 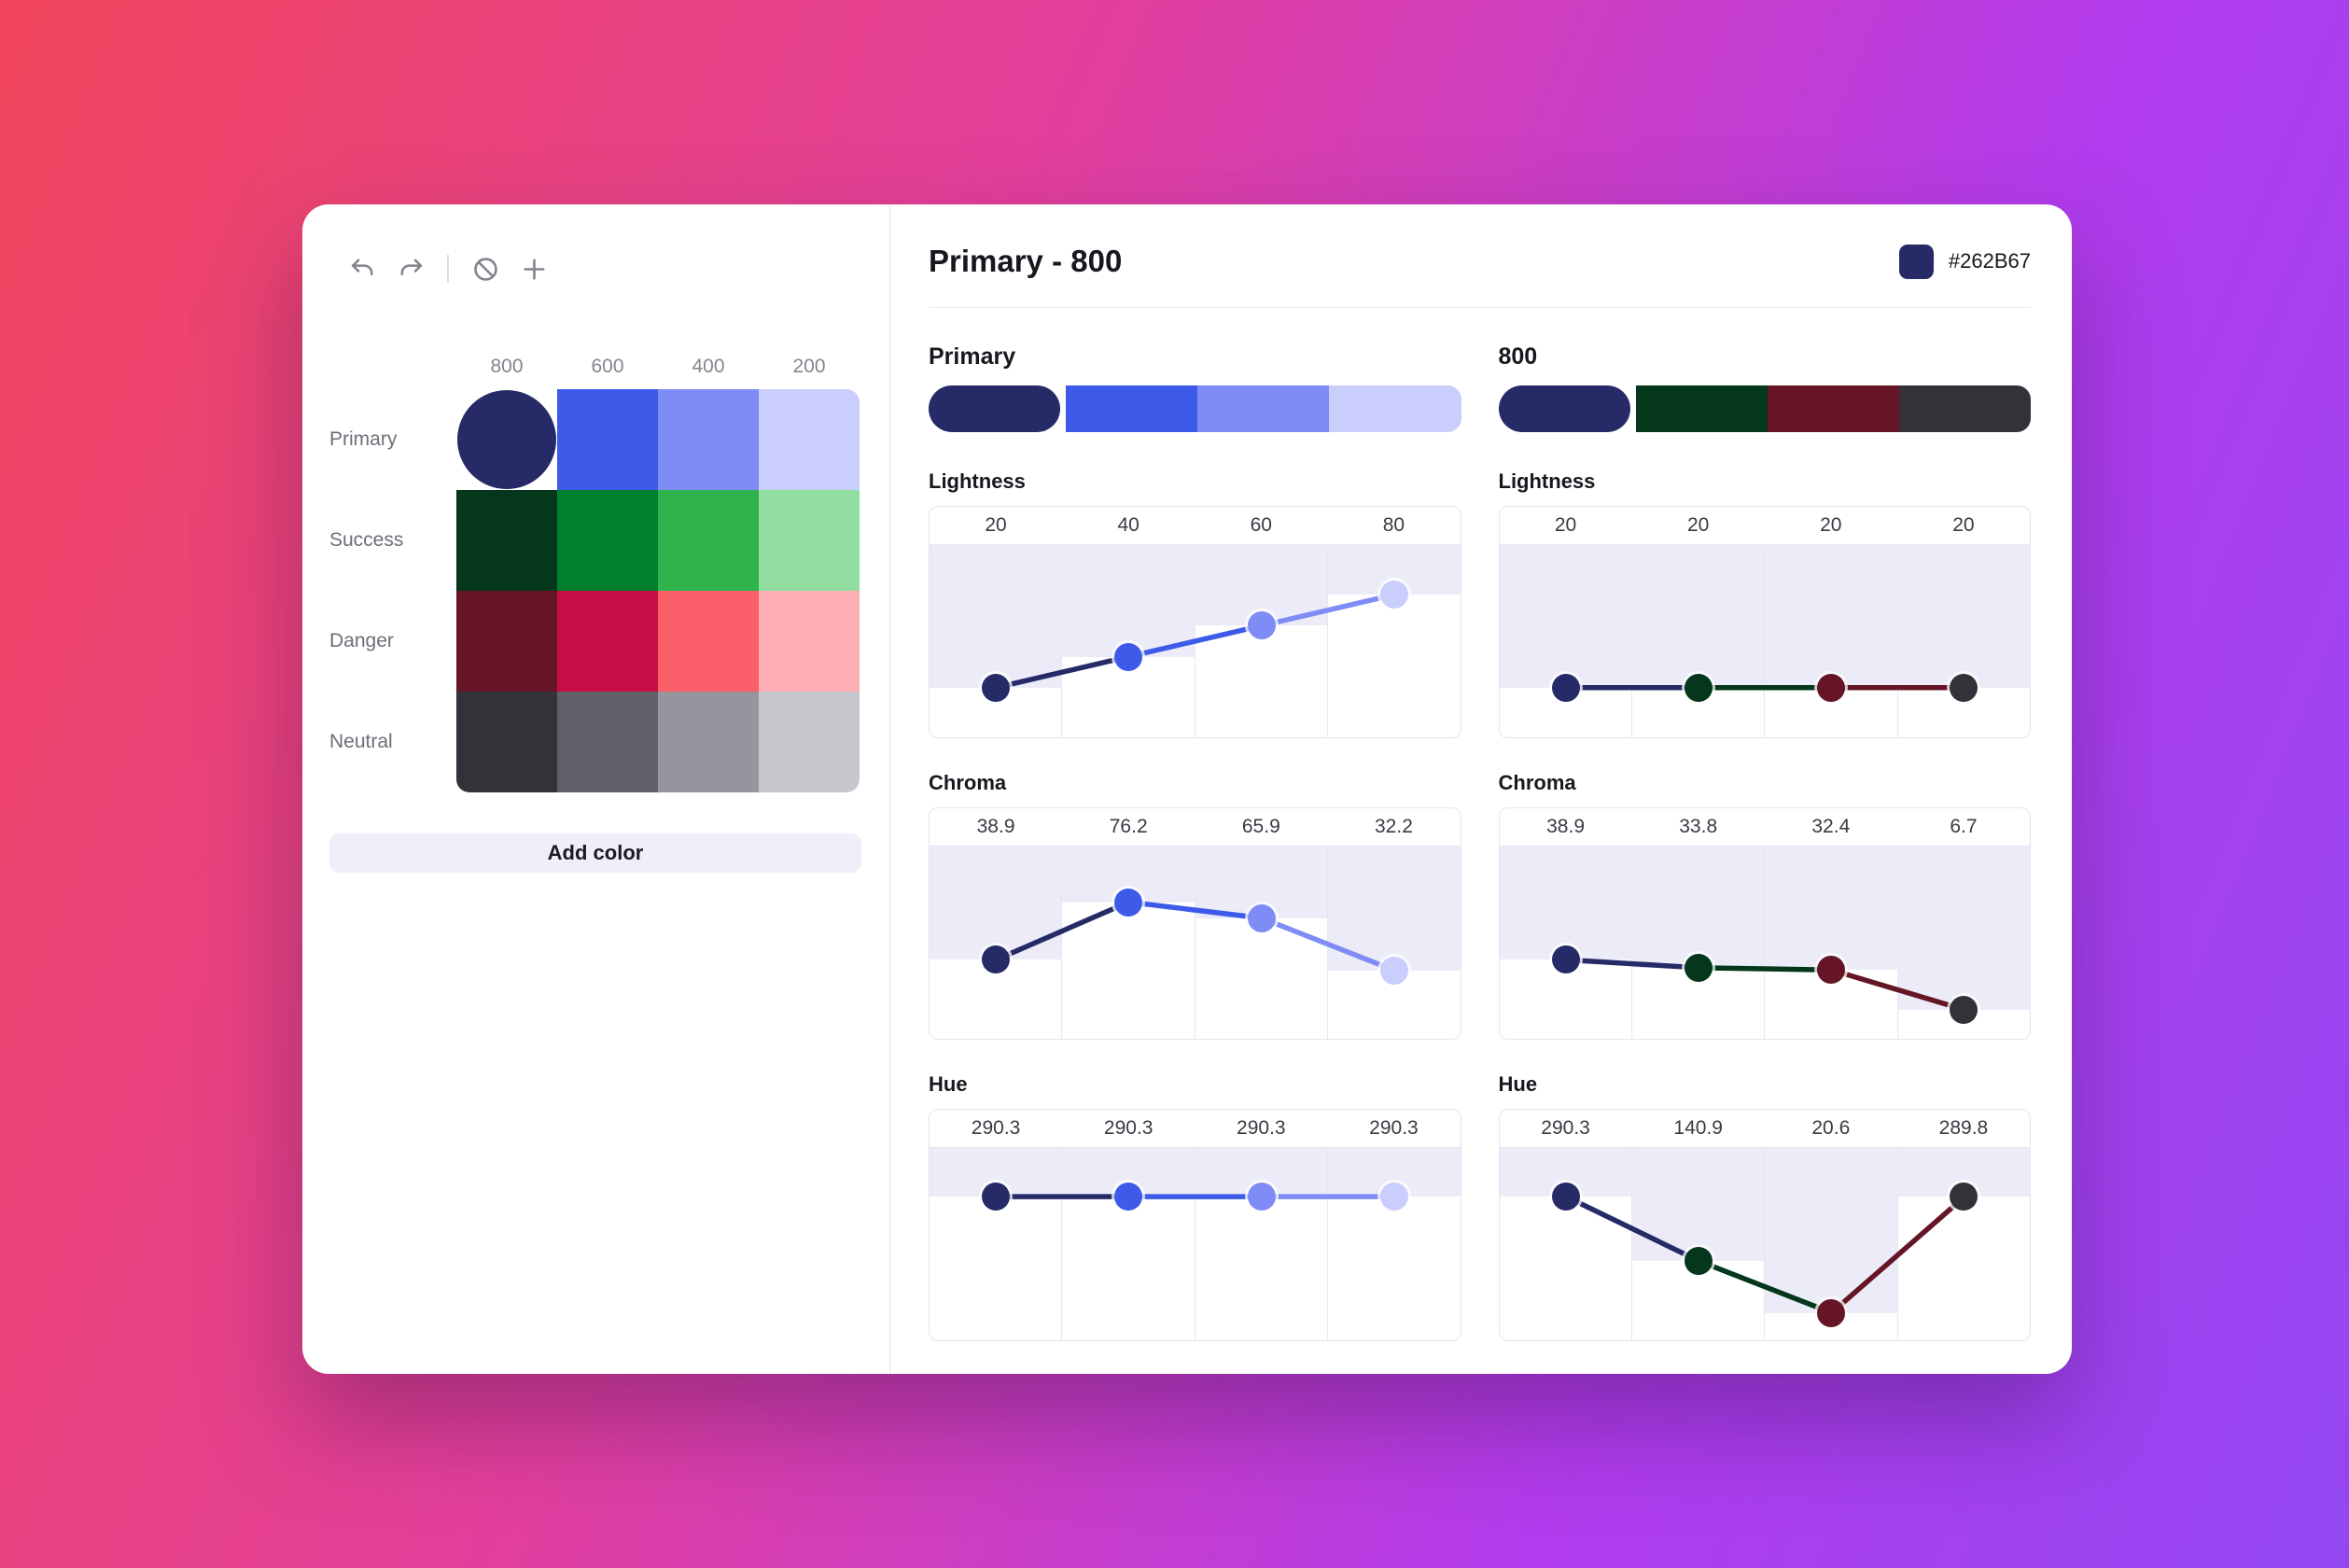 I want to click on chart-value: 6.7, so click(x=1964, y=826).